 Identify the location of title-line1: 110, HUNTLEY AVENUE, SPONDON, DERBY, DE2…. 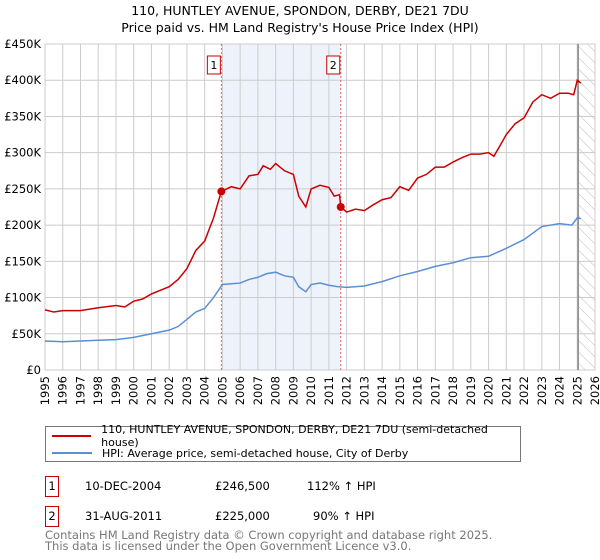
(300, 10).